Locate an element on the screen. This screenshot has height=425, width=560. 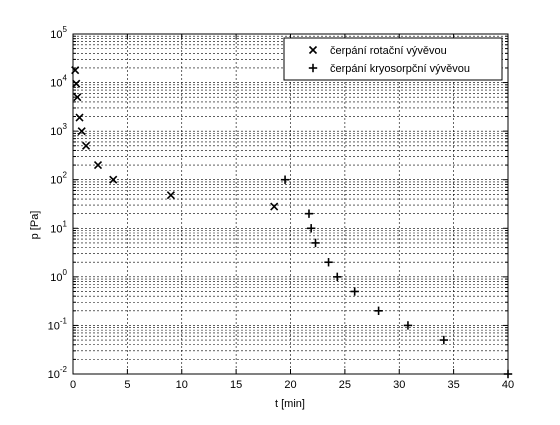
legend-box is located at coordinates (393, 59).